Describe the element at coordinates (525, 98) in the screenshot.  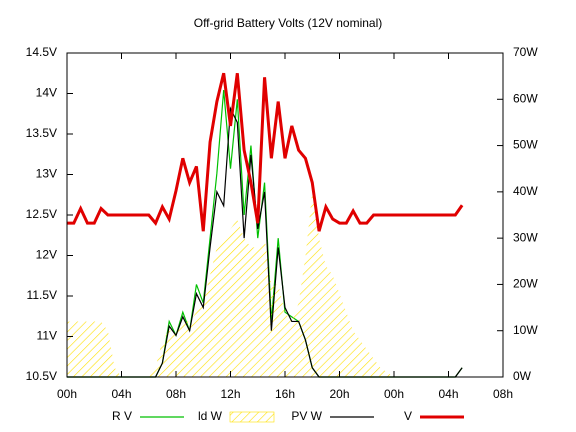
I see `y2-tick-label: 60W` at that location.